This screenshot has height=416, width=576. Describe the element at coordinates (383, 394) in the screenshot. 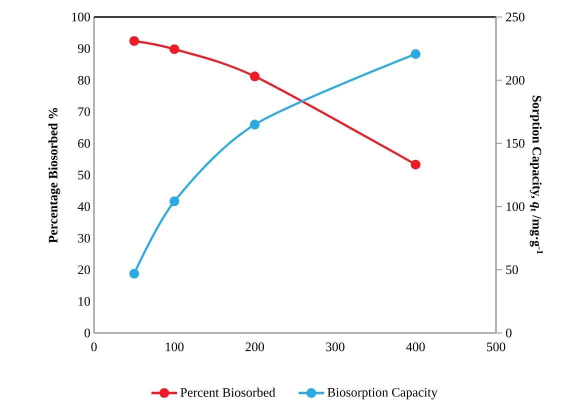

I see `legend-label: Biosorption Capacity` at that location.